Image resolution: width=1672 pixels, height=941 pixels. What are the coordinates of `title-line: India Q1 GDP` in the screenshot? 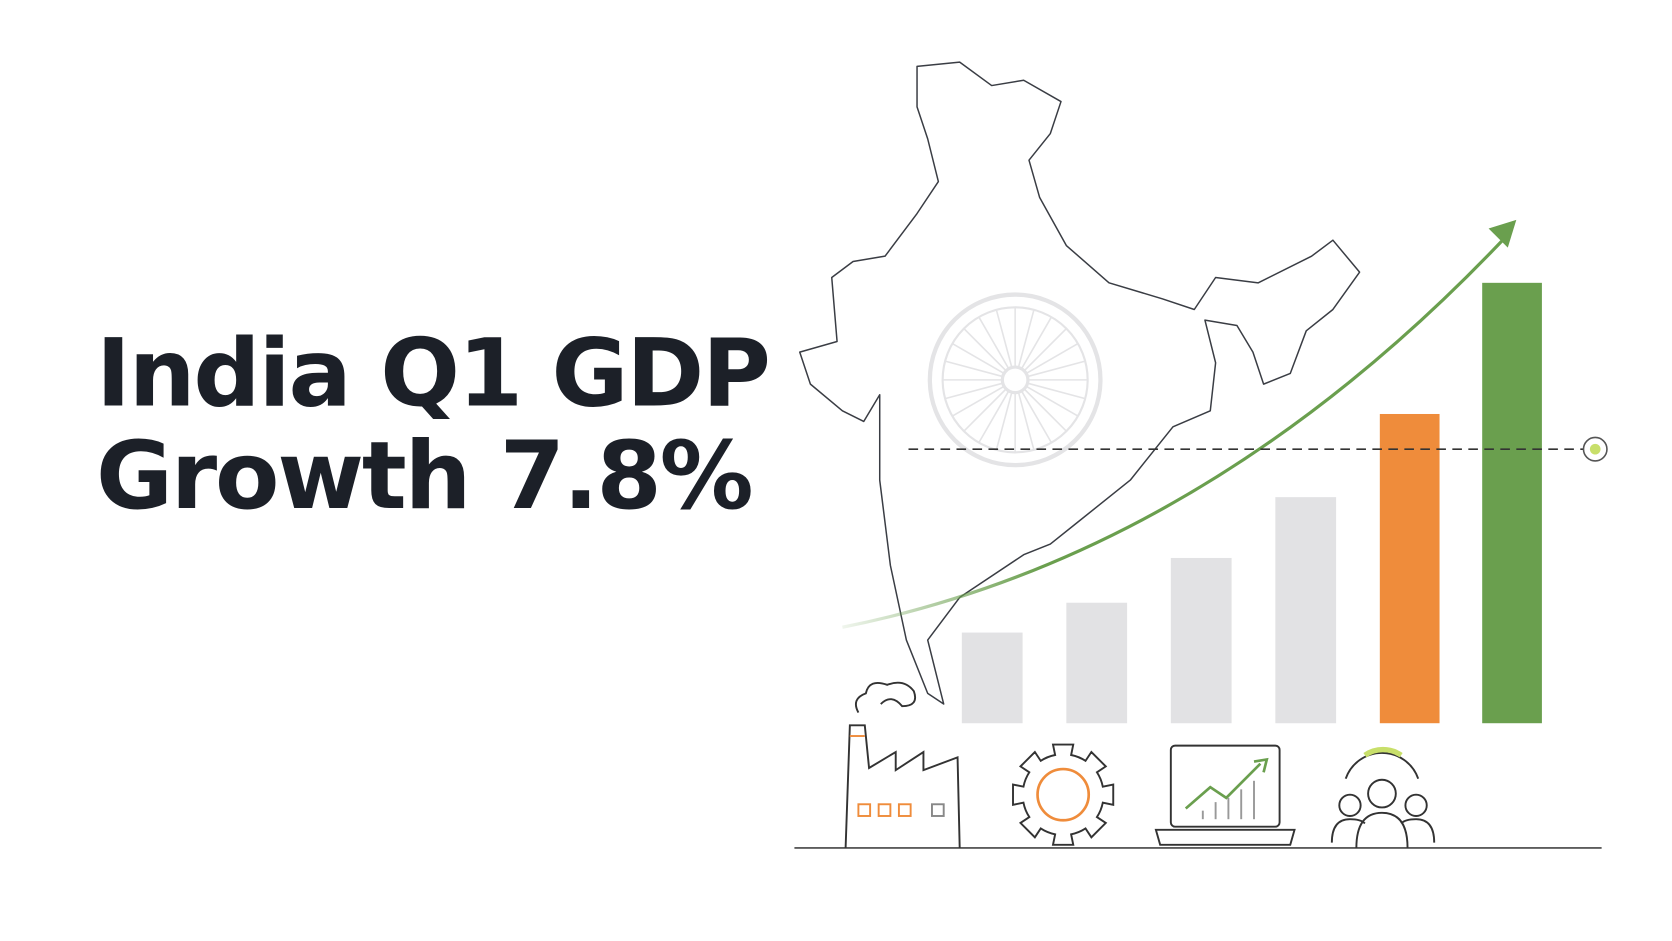 It's located at (432, 373).